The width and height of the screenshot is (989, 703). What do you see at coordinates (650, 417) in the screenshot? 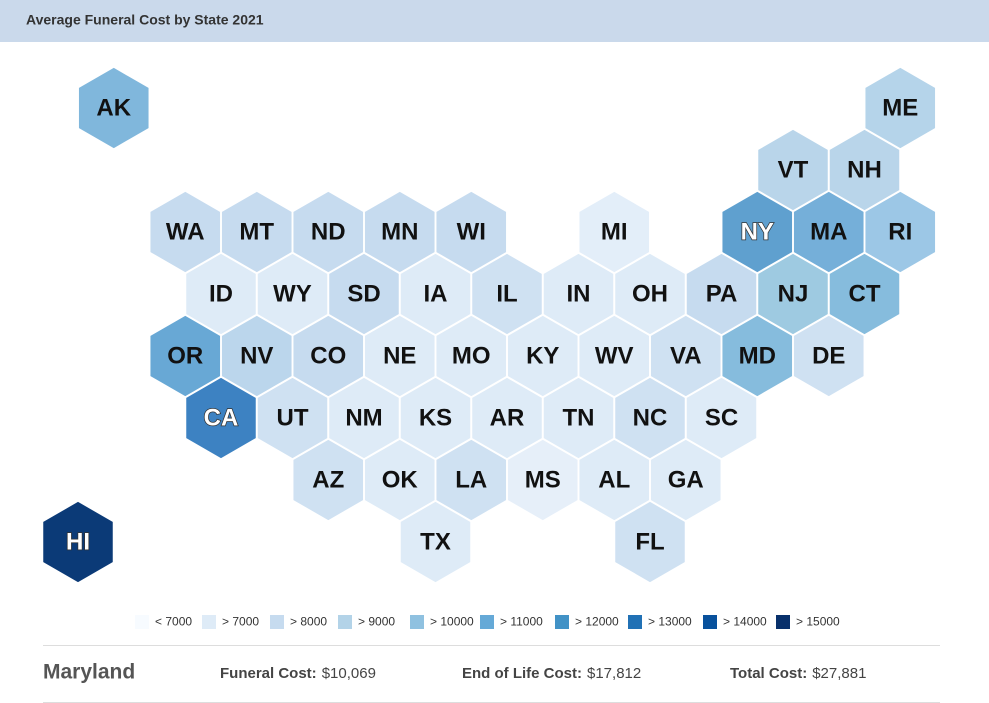
I see `state-label: NC` at bounding box center [650, 417].